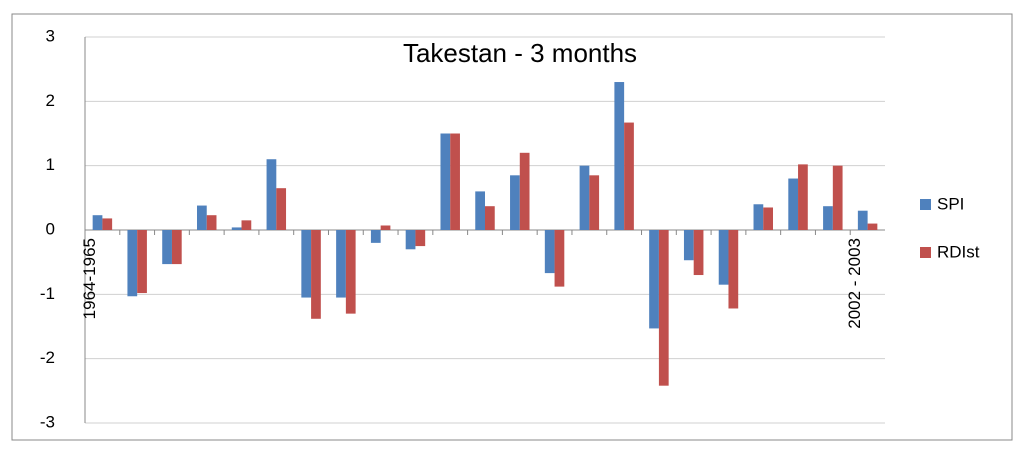 Image resolution: width=1024 pixels, height=453 pixels. Describe the element at coordinates (47, 293) in the screenshot. I see `y-tick-label: -1` at that location.